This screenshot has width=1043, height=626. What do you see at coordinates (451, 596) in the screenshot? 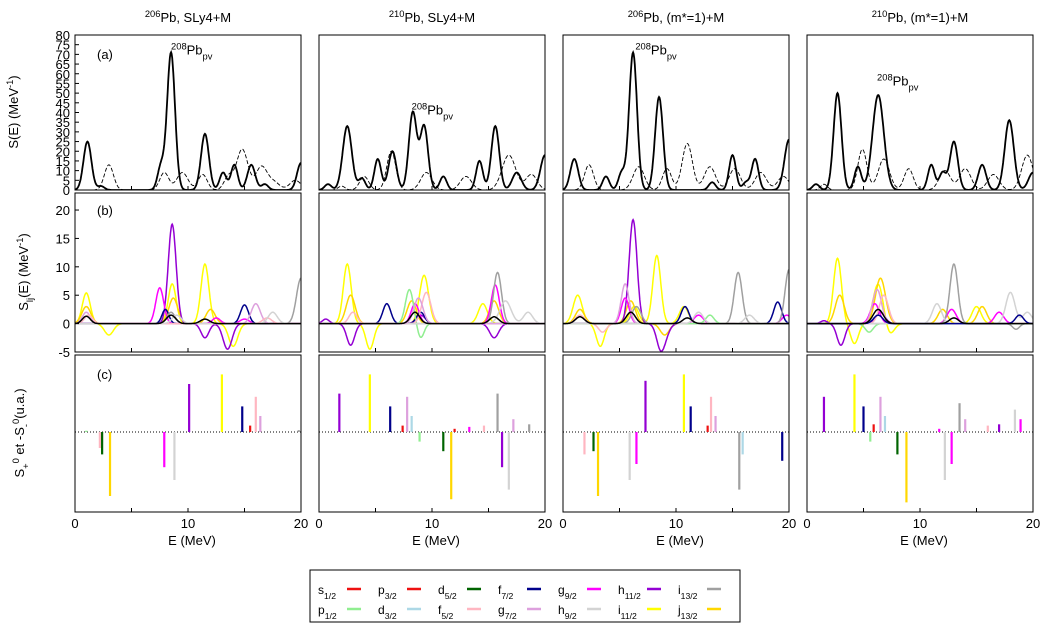
I see `legend-label-part: 5/2` at bounding box center [451, 596].